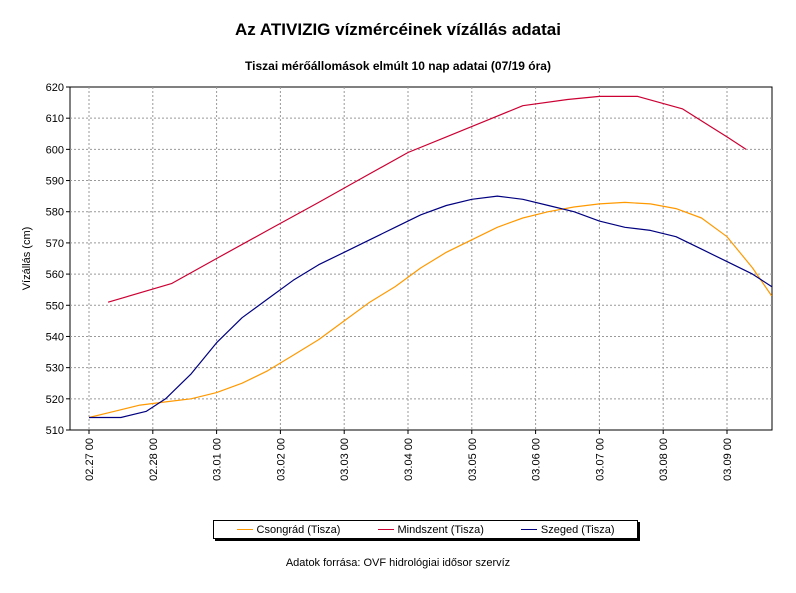  I want to click on y-tick-label: 600, so click(55, 150).